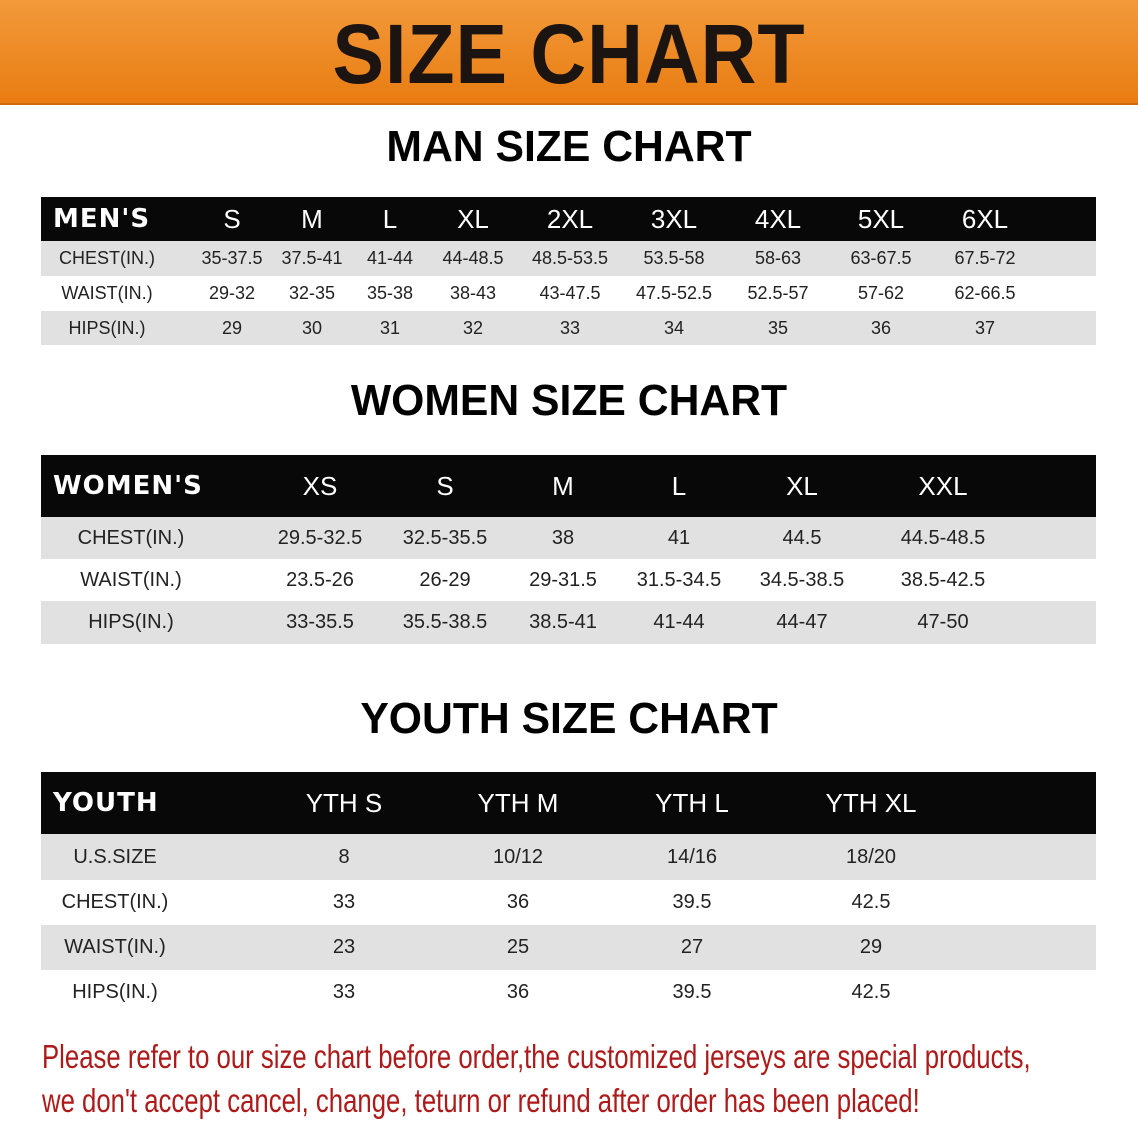 This screenshot has width=1138, height=1132. I want to click on column-header: XS, so click(320, 485).